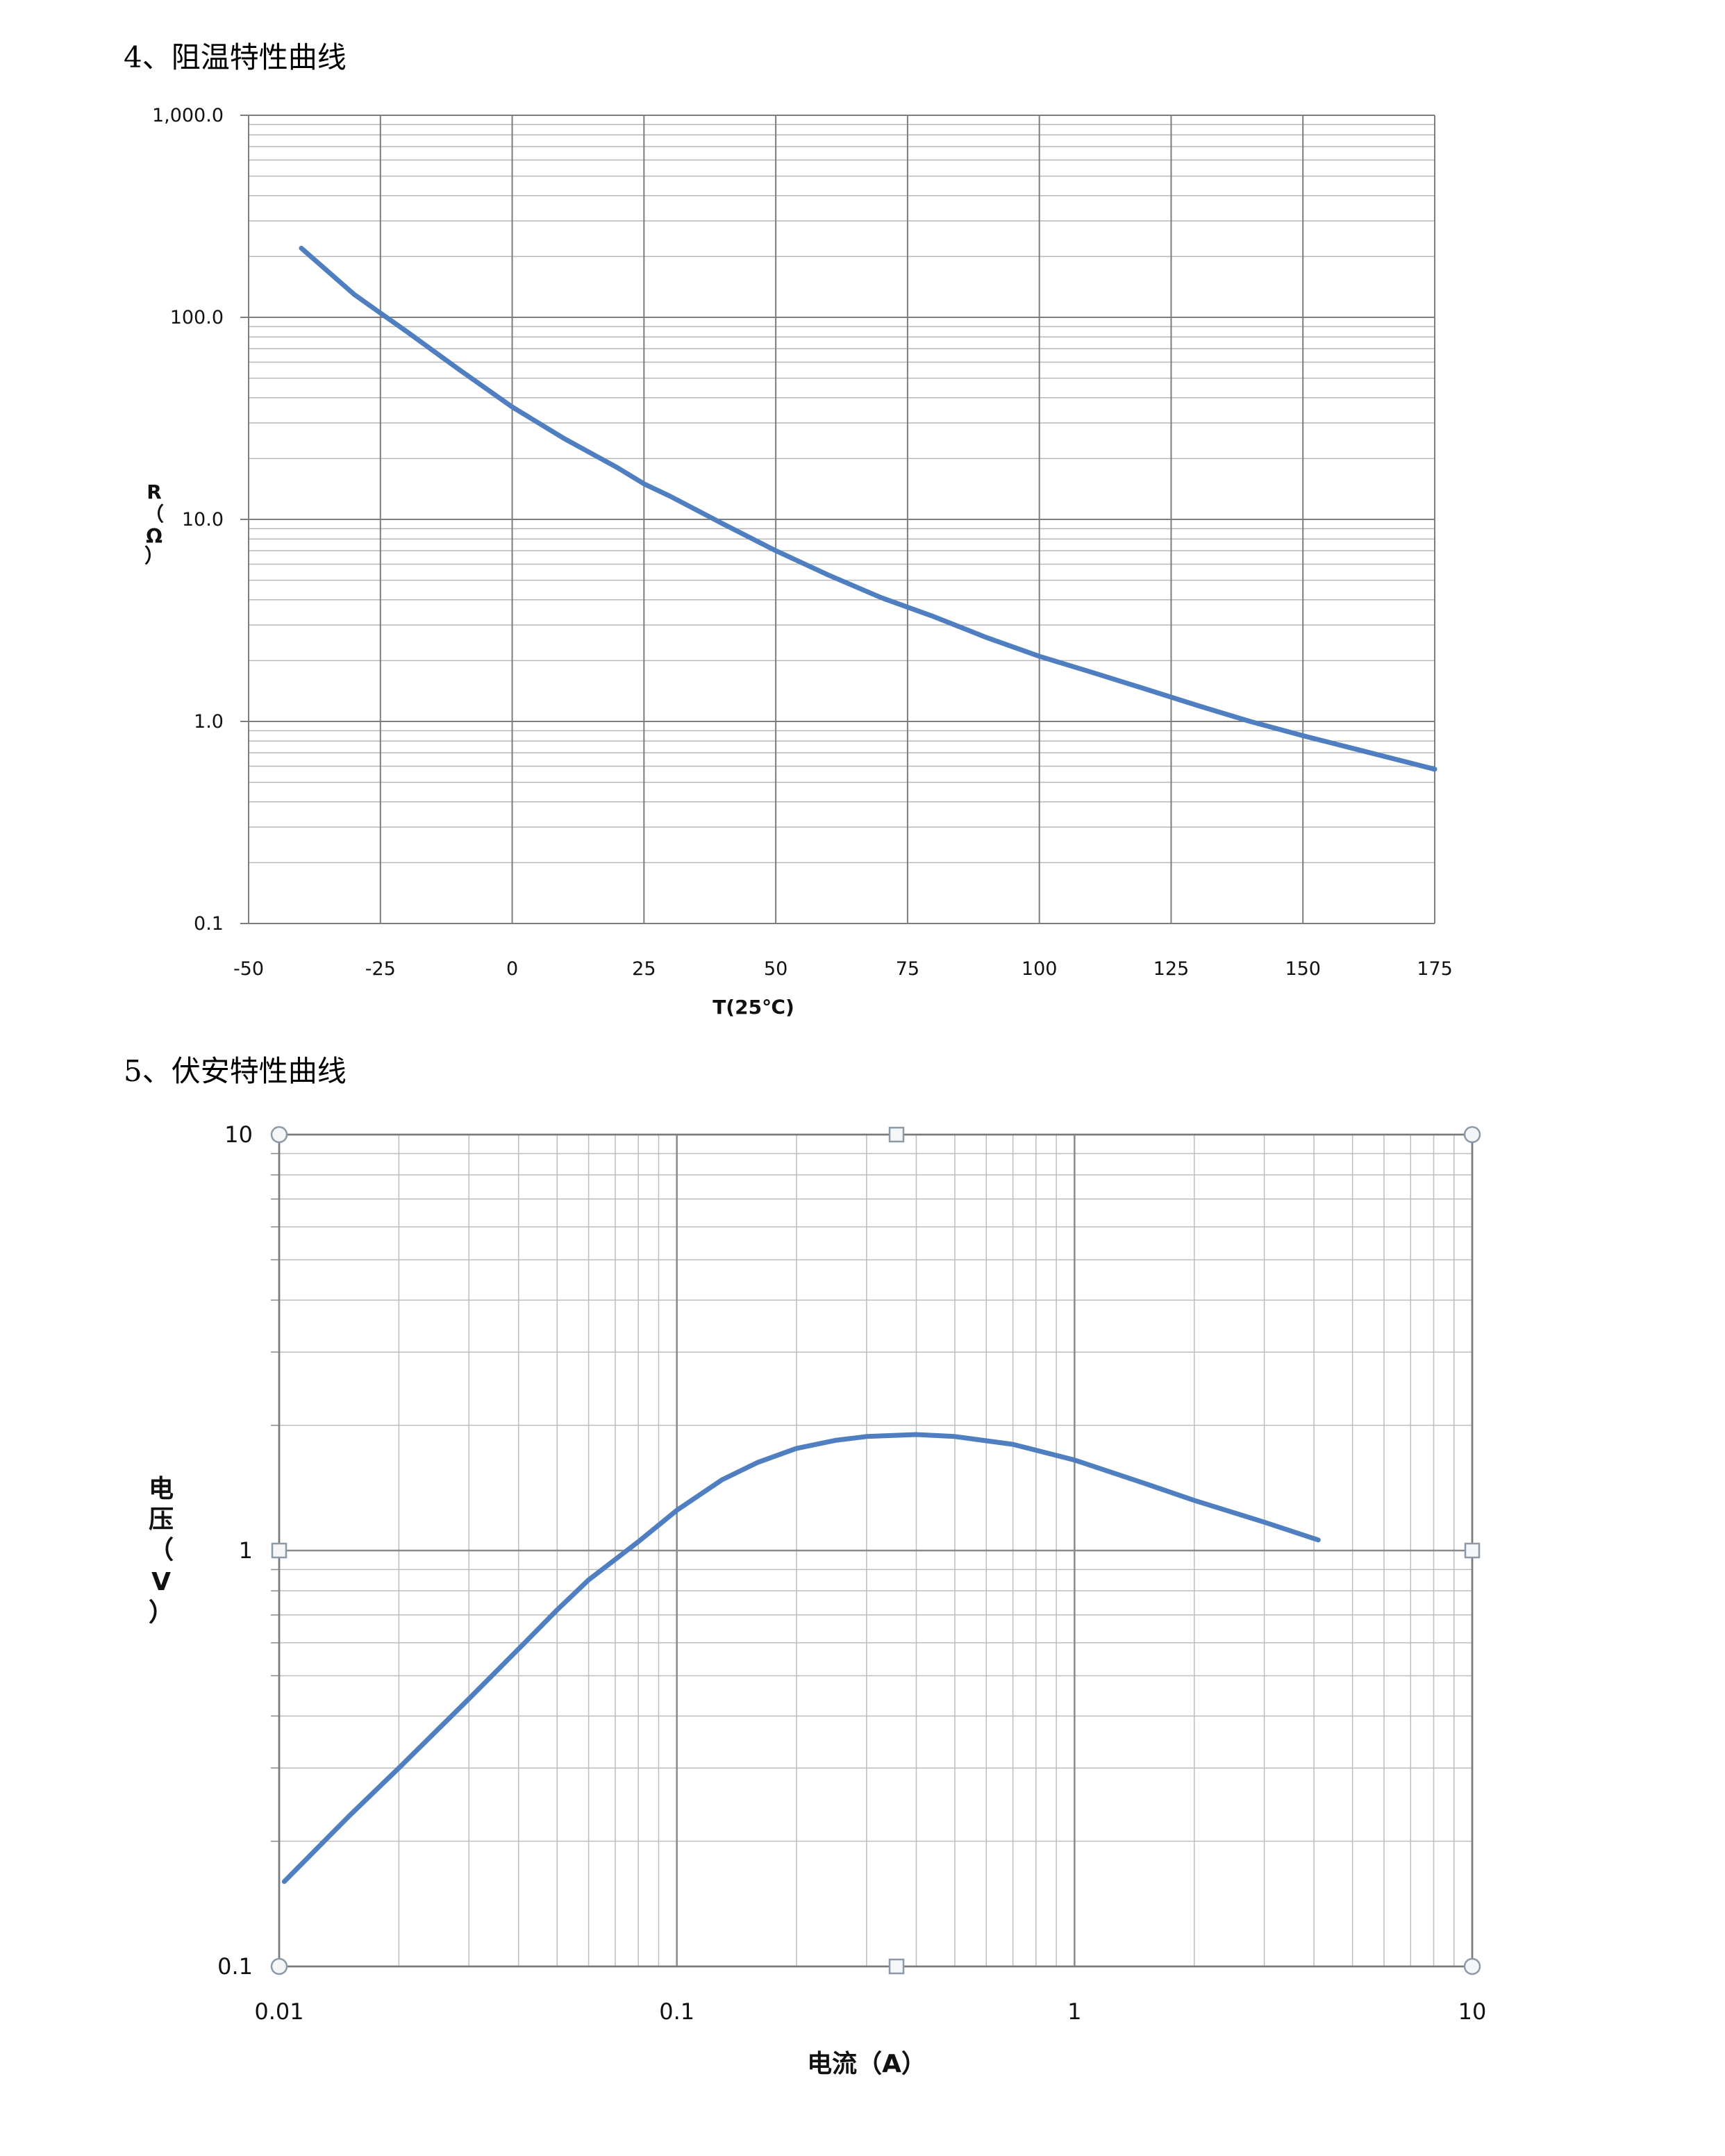 This screenshot has height=2156, width=1725. I want to click on chart1-y-tick-labels: 0.1 1.0 10.0 100.0 1,000.0, so click(188, 520).